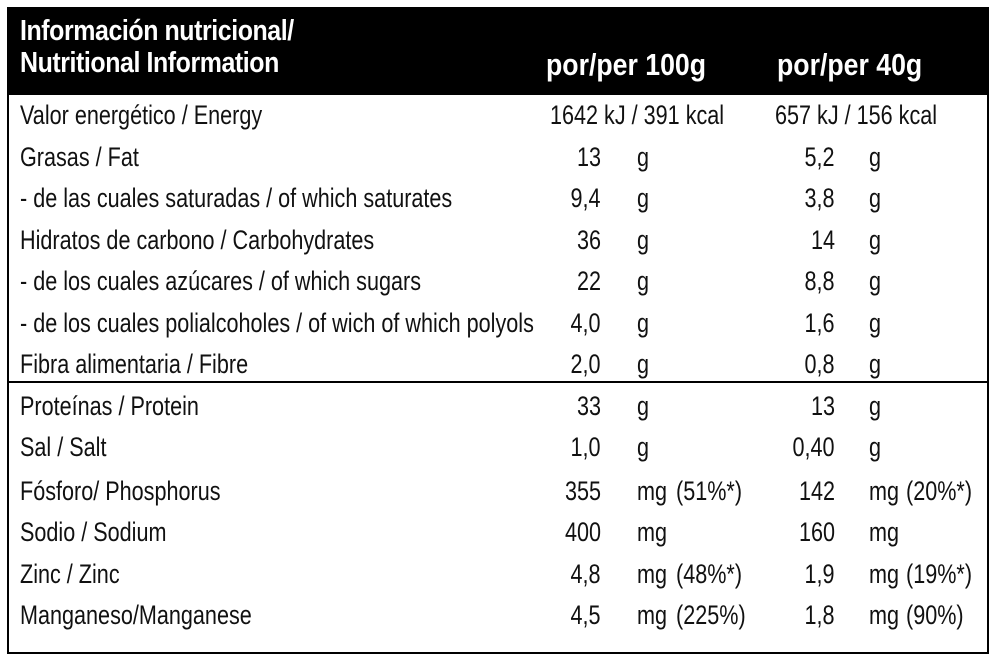 This screenshot has height=662, width=998. What do you see at coordinates (63, 447) in the screenshot?
I see `row-label: Sal / Salt` at bounding box center [63, 447].